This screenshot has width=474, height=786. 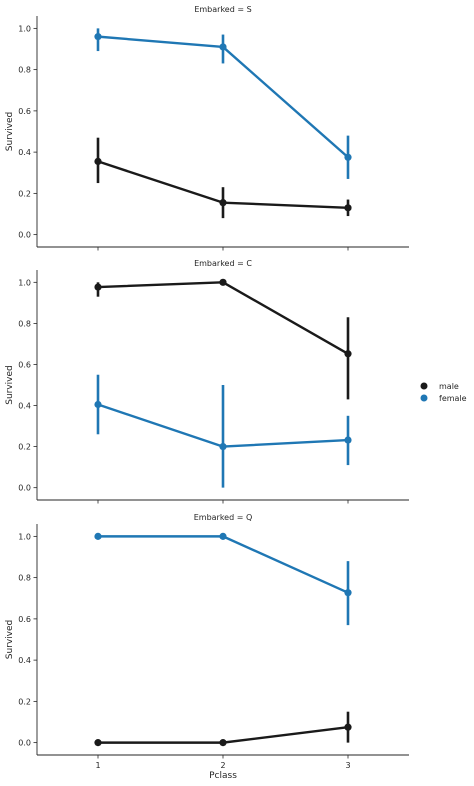 I want to click on legend-label: female, so click(x=453, y=398).